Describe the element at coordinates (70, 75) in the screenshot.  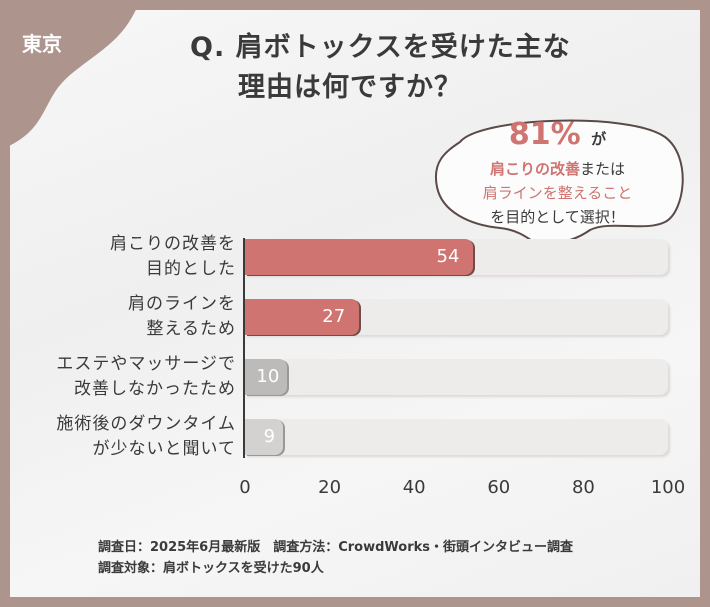
I see `region-corner-shape` at that location.